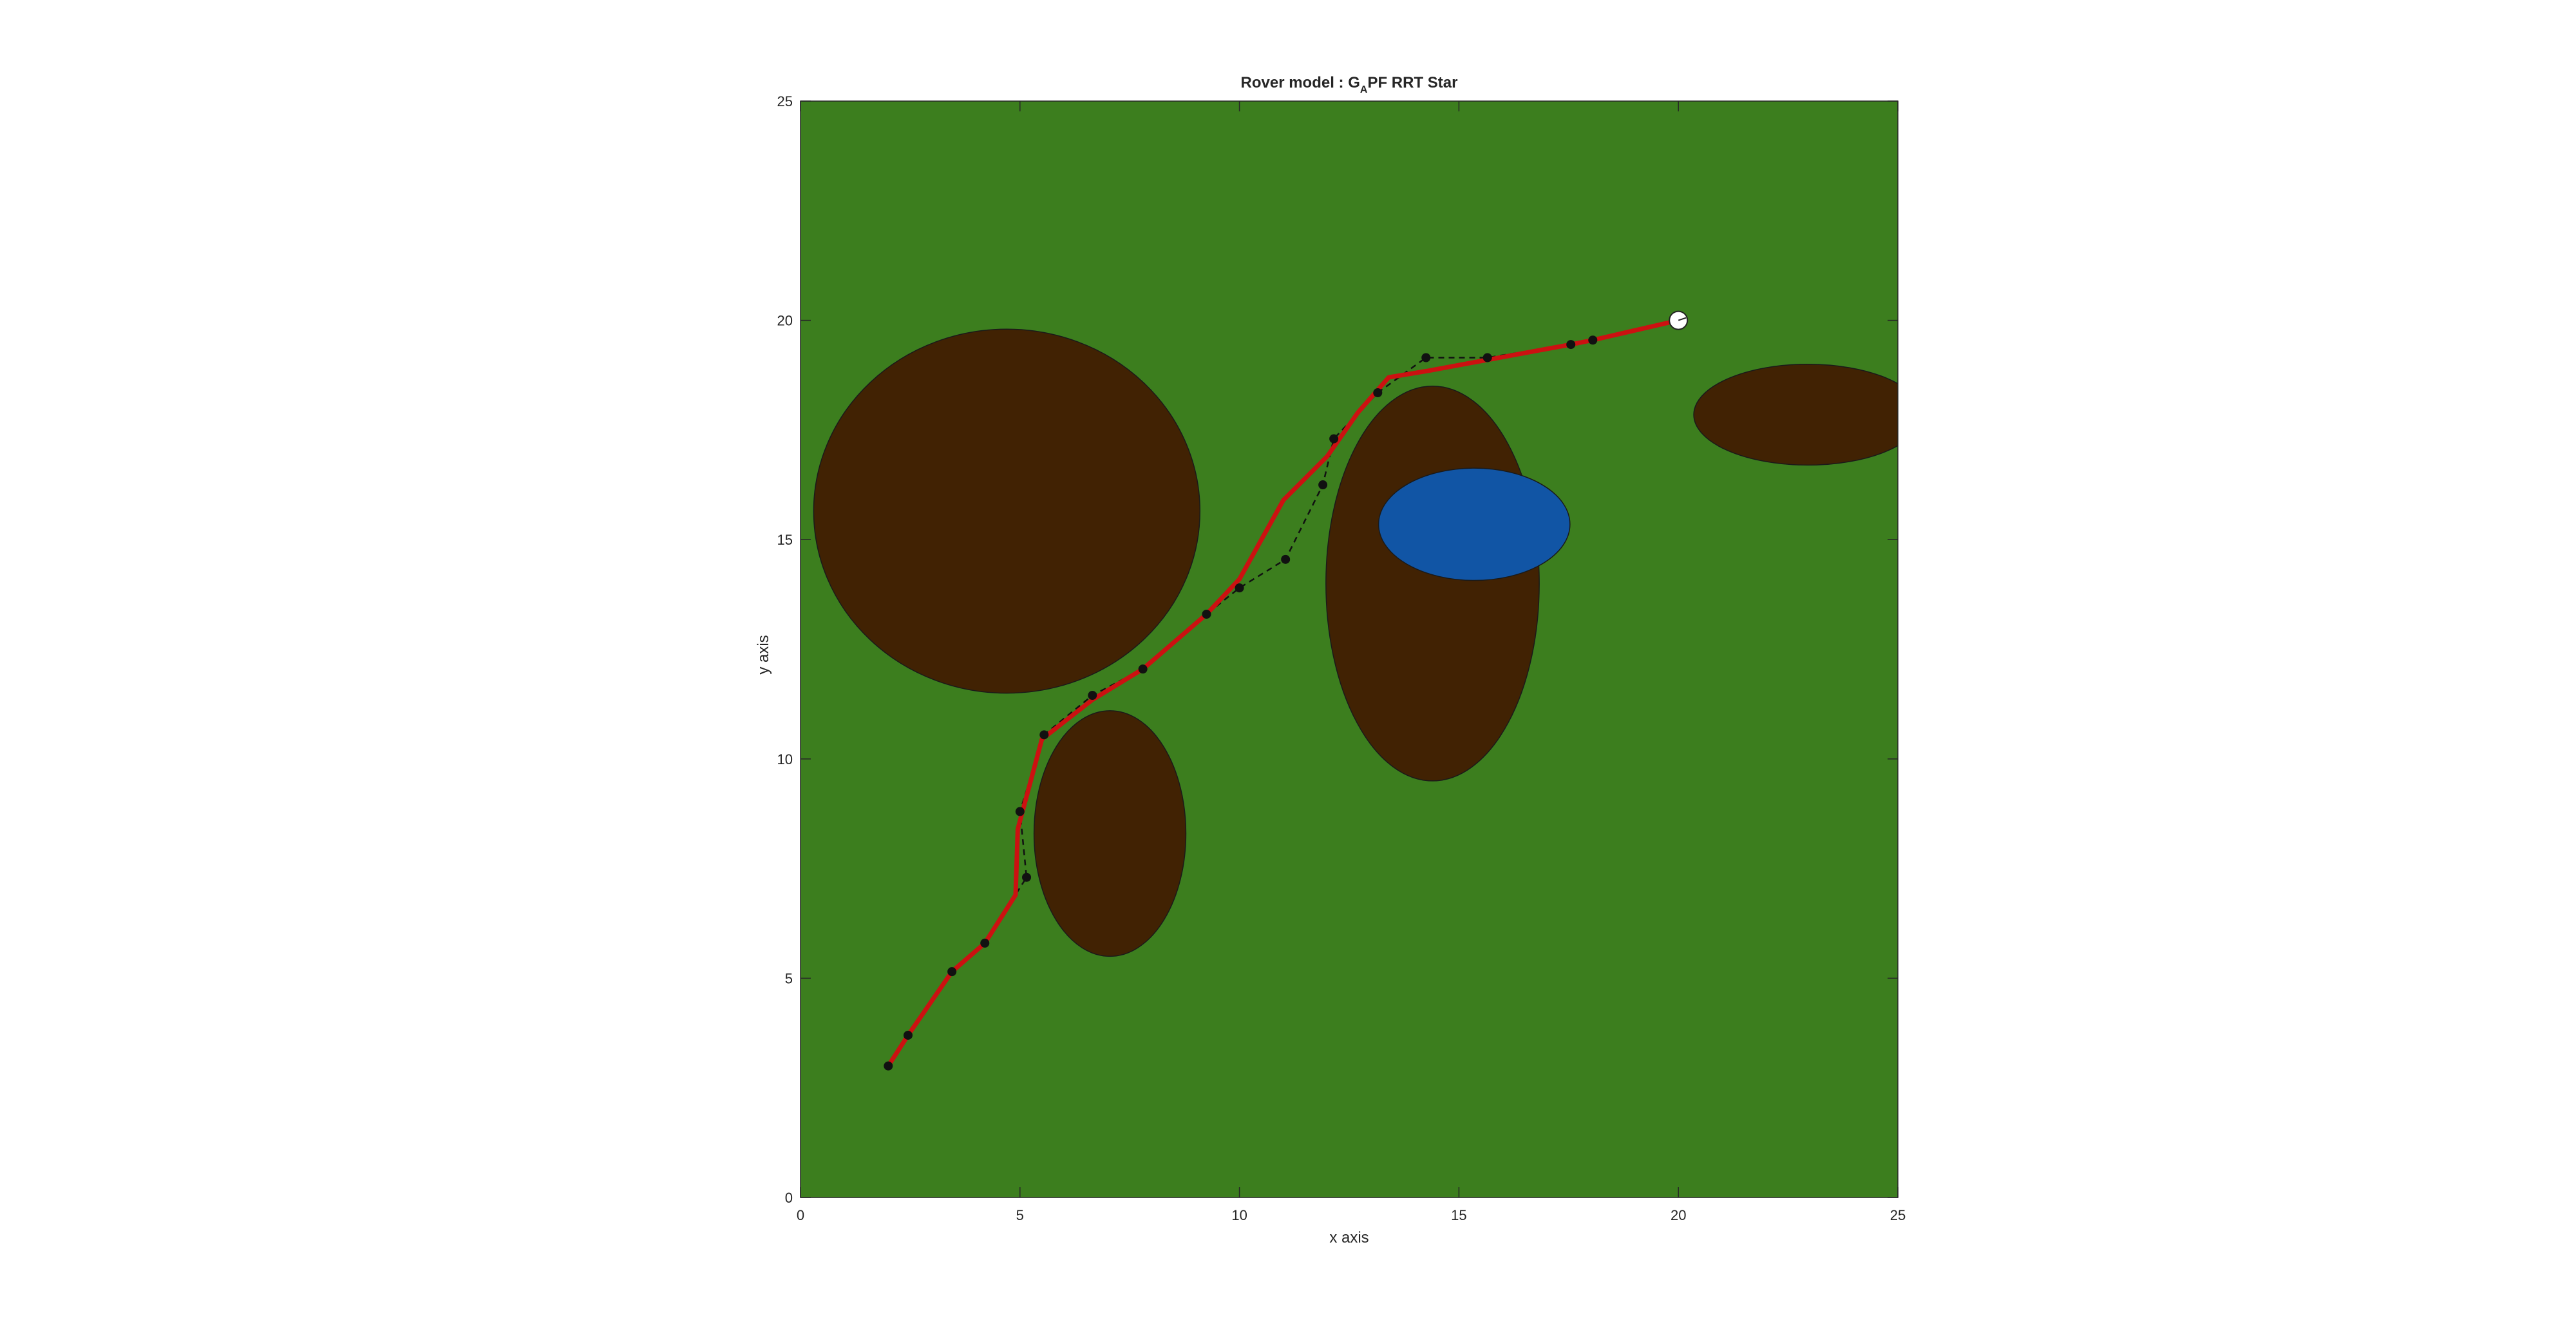 The width and height of the screenshot is (2576, 1334). I want to click on x-tick-label: 15, so click(1459, 1215).